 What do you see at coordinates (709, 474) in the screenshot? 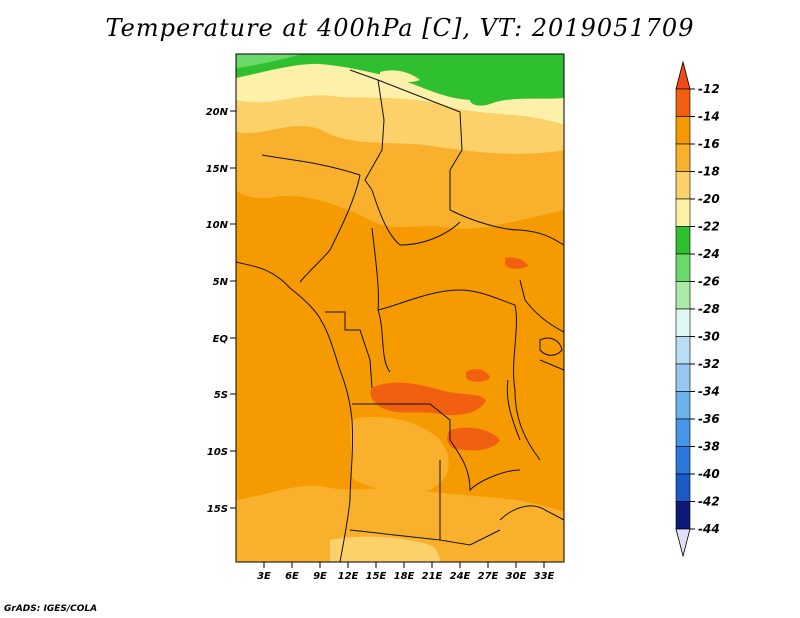
I see `colorbar-label: -40` at bounding box center [709, 474].